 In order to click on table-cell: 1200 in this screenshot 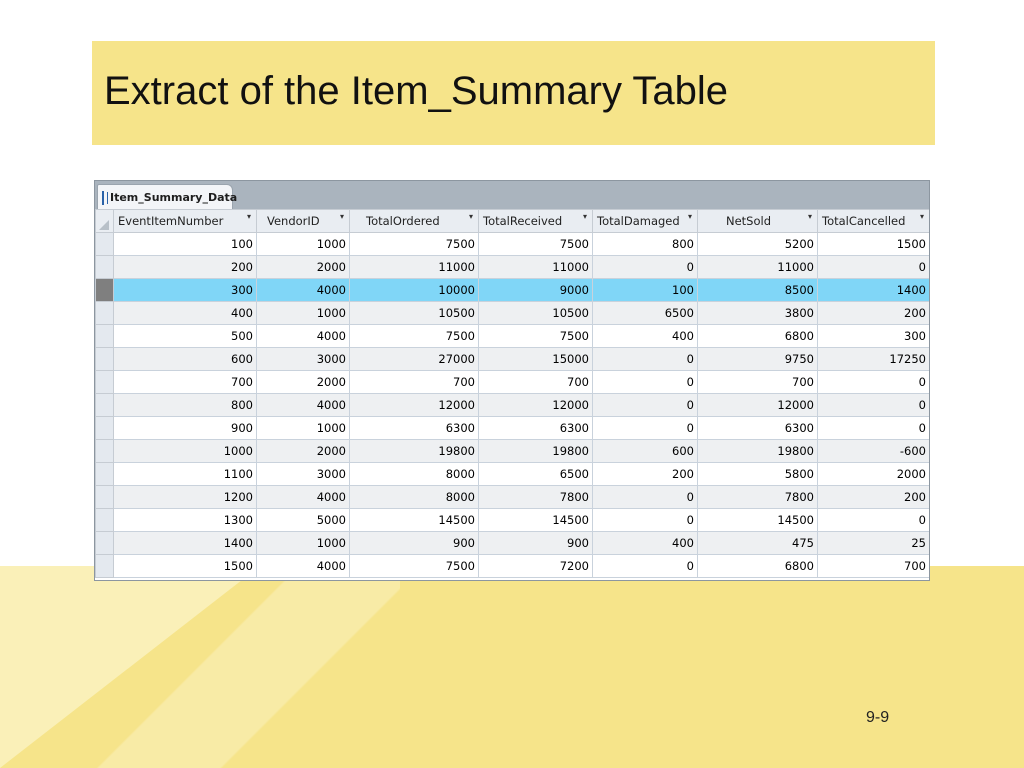, I will do `click(185, 497)`.